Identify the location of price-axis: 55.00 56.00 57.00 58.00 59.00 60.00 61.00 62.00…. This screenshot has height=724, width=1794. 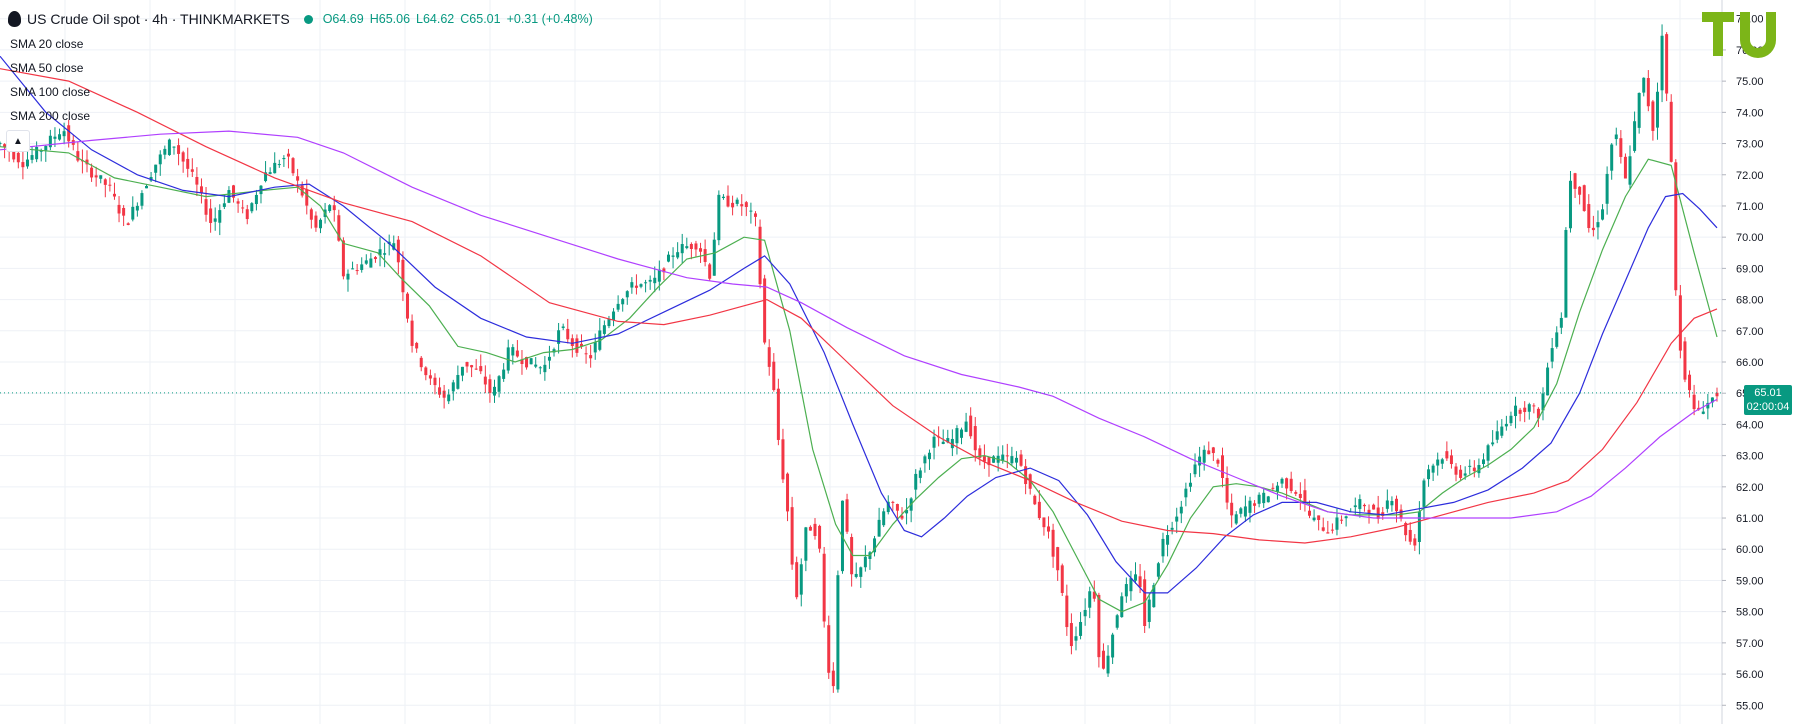
(1742, 362).